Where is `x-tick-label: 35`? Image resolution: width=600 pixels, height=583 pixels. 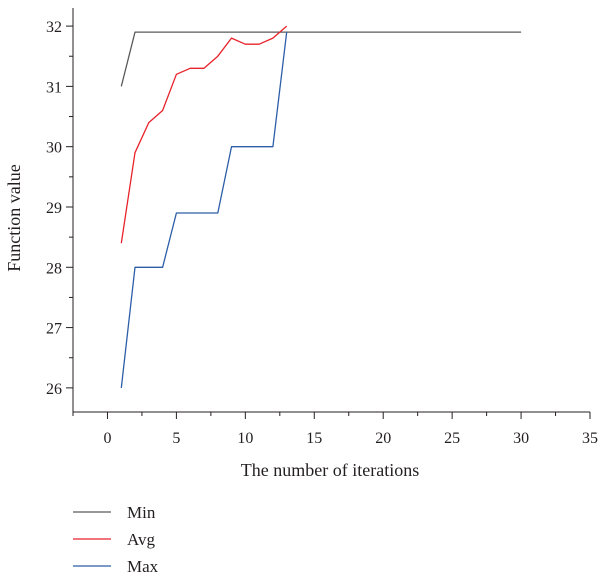
x-tick-label: 35 is located at coordinates (590, 438).